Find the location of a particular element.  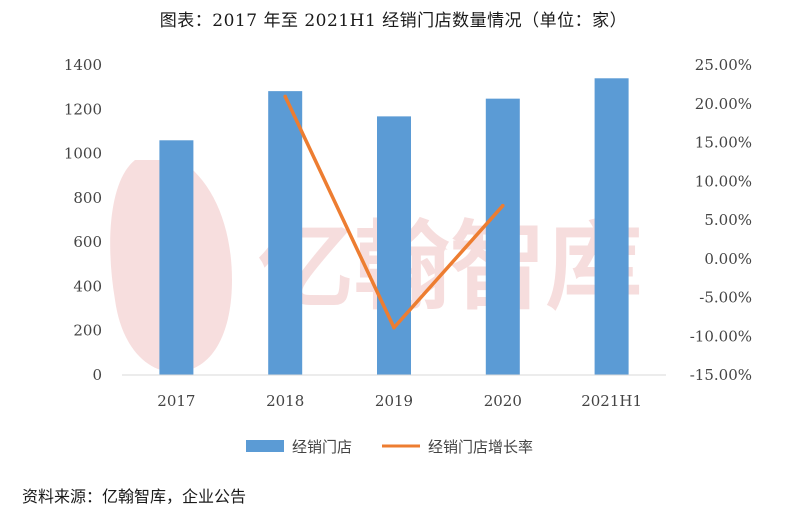

right-axis-tick-label: 0.00% is located at coordinates (728, 259).